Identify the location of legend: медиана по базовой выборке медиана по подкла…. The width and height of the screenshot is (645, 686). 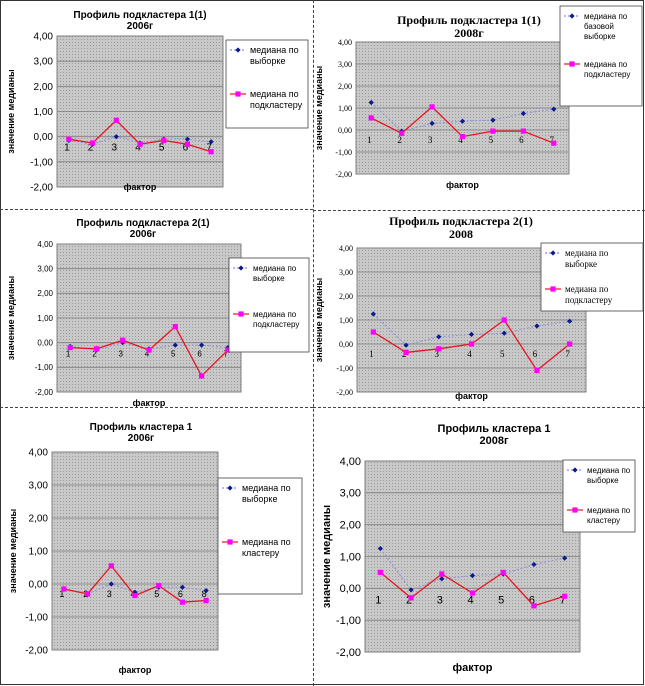
(601, 56).